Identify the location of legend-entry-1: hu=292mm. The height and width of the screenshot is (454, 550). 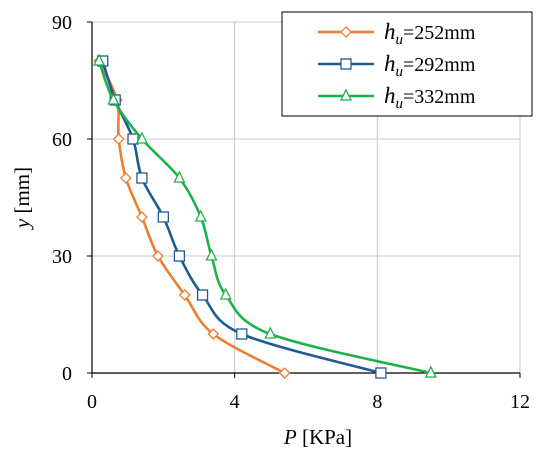
(397, 65).